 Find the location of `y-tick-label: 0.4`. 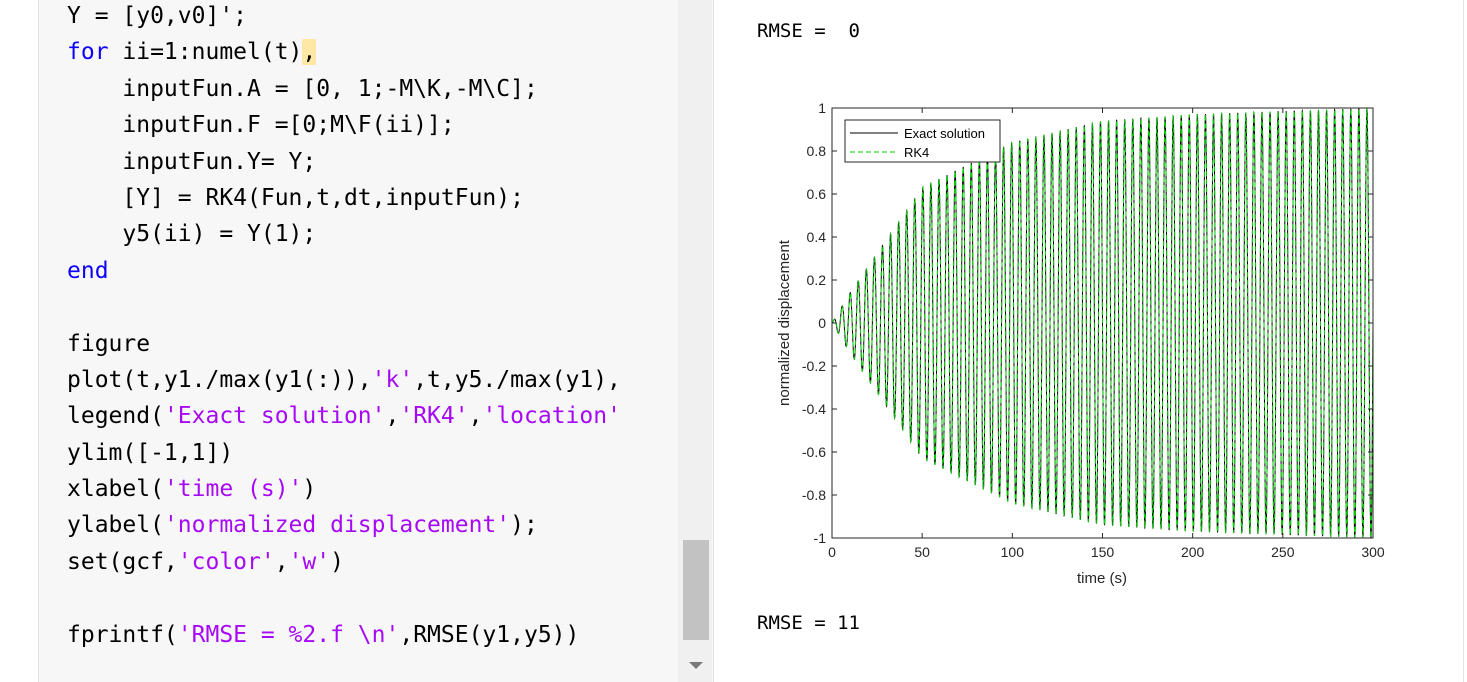

y-tick-label: 0.4 is located at coordinates (817, 237).